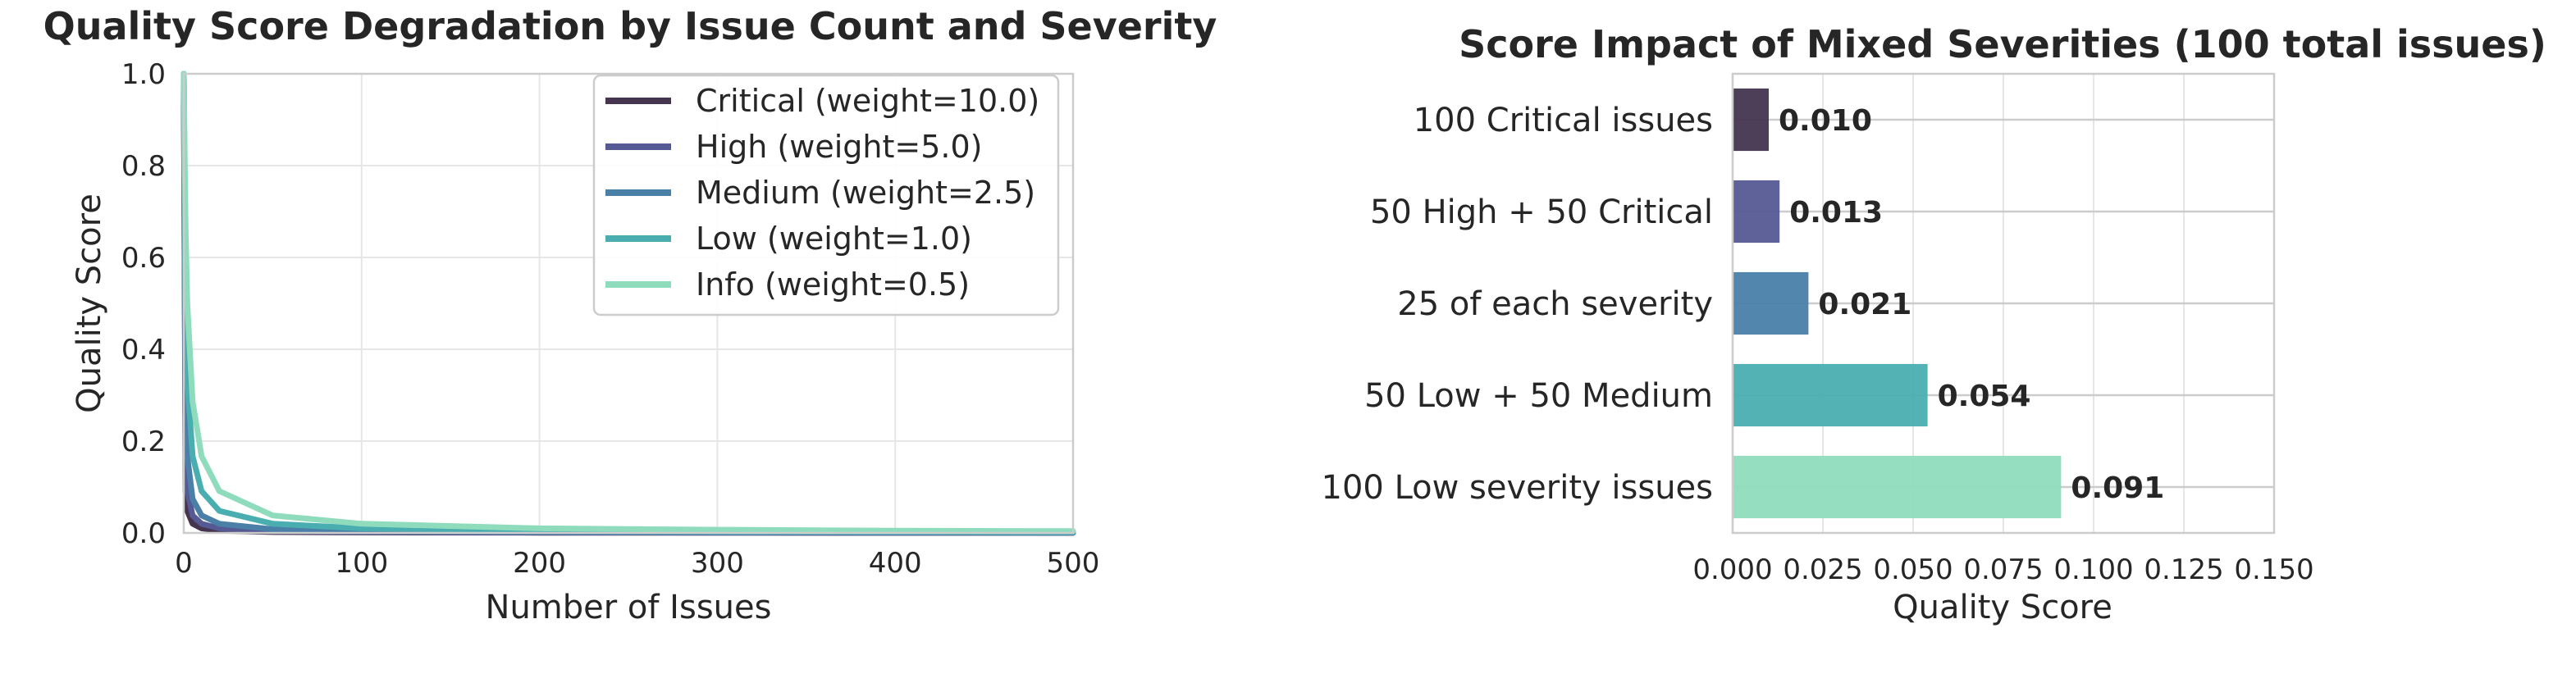  I want to click on bar-chart-x-label: Quality Score, so click(2003, 607).